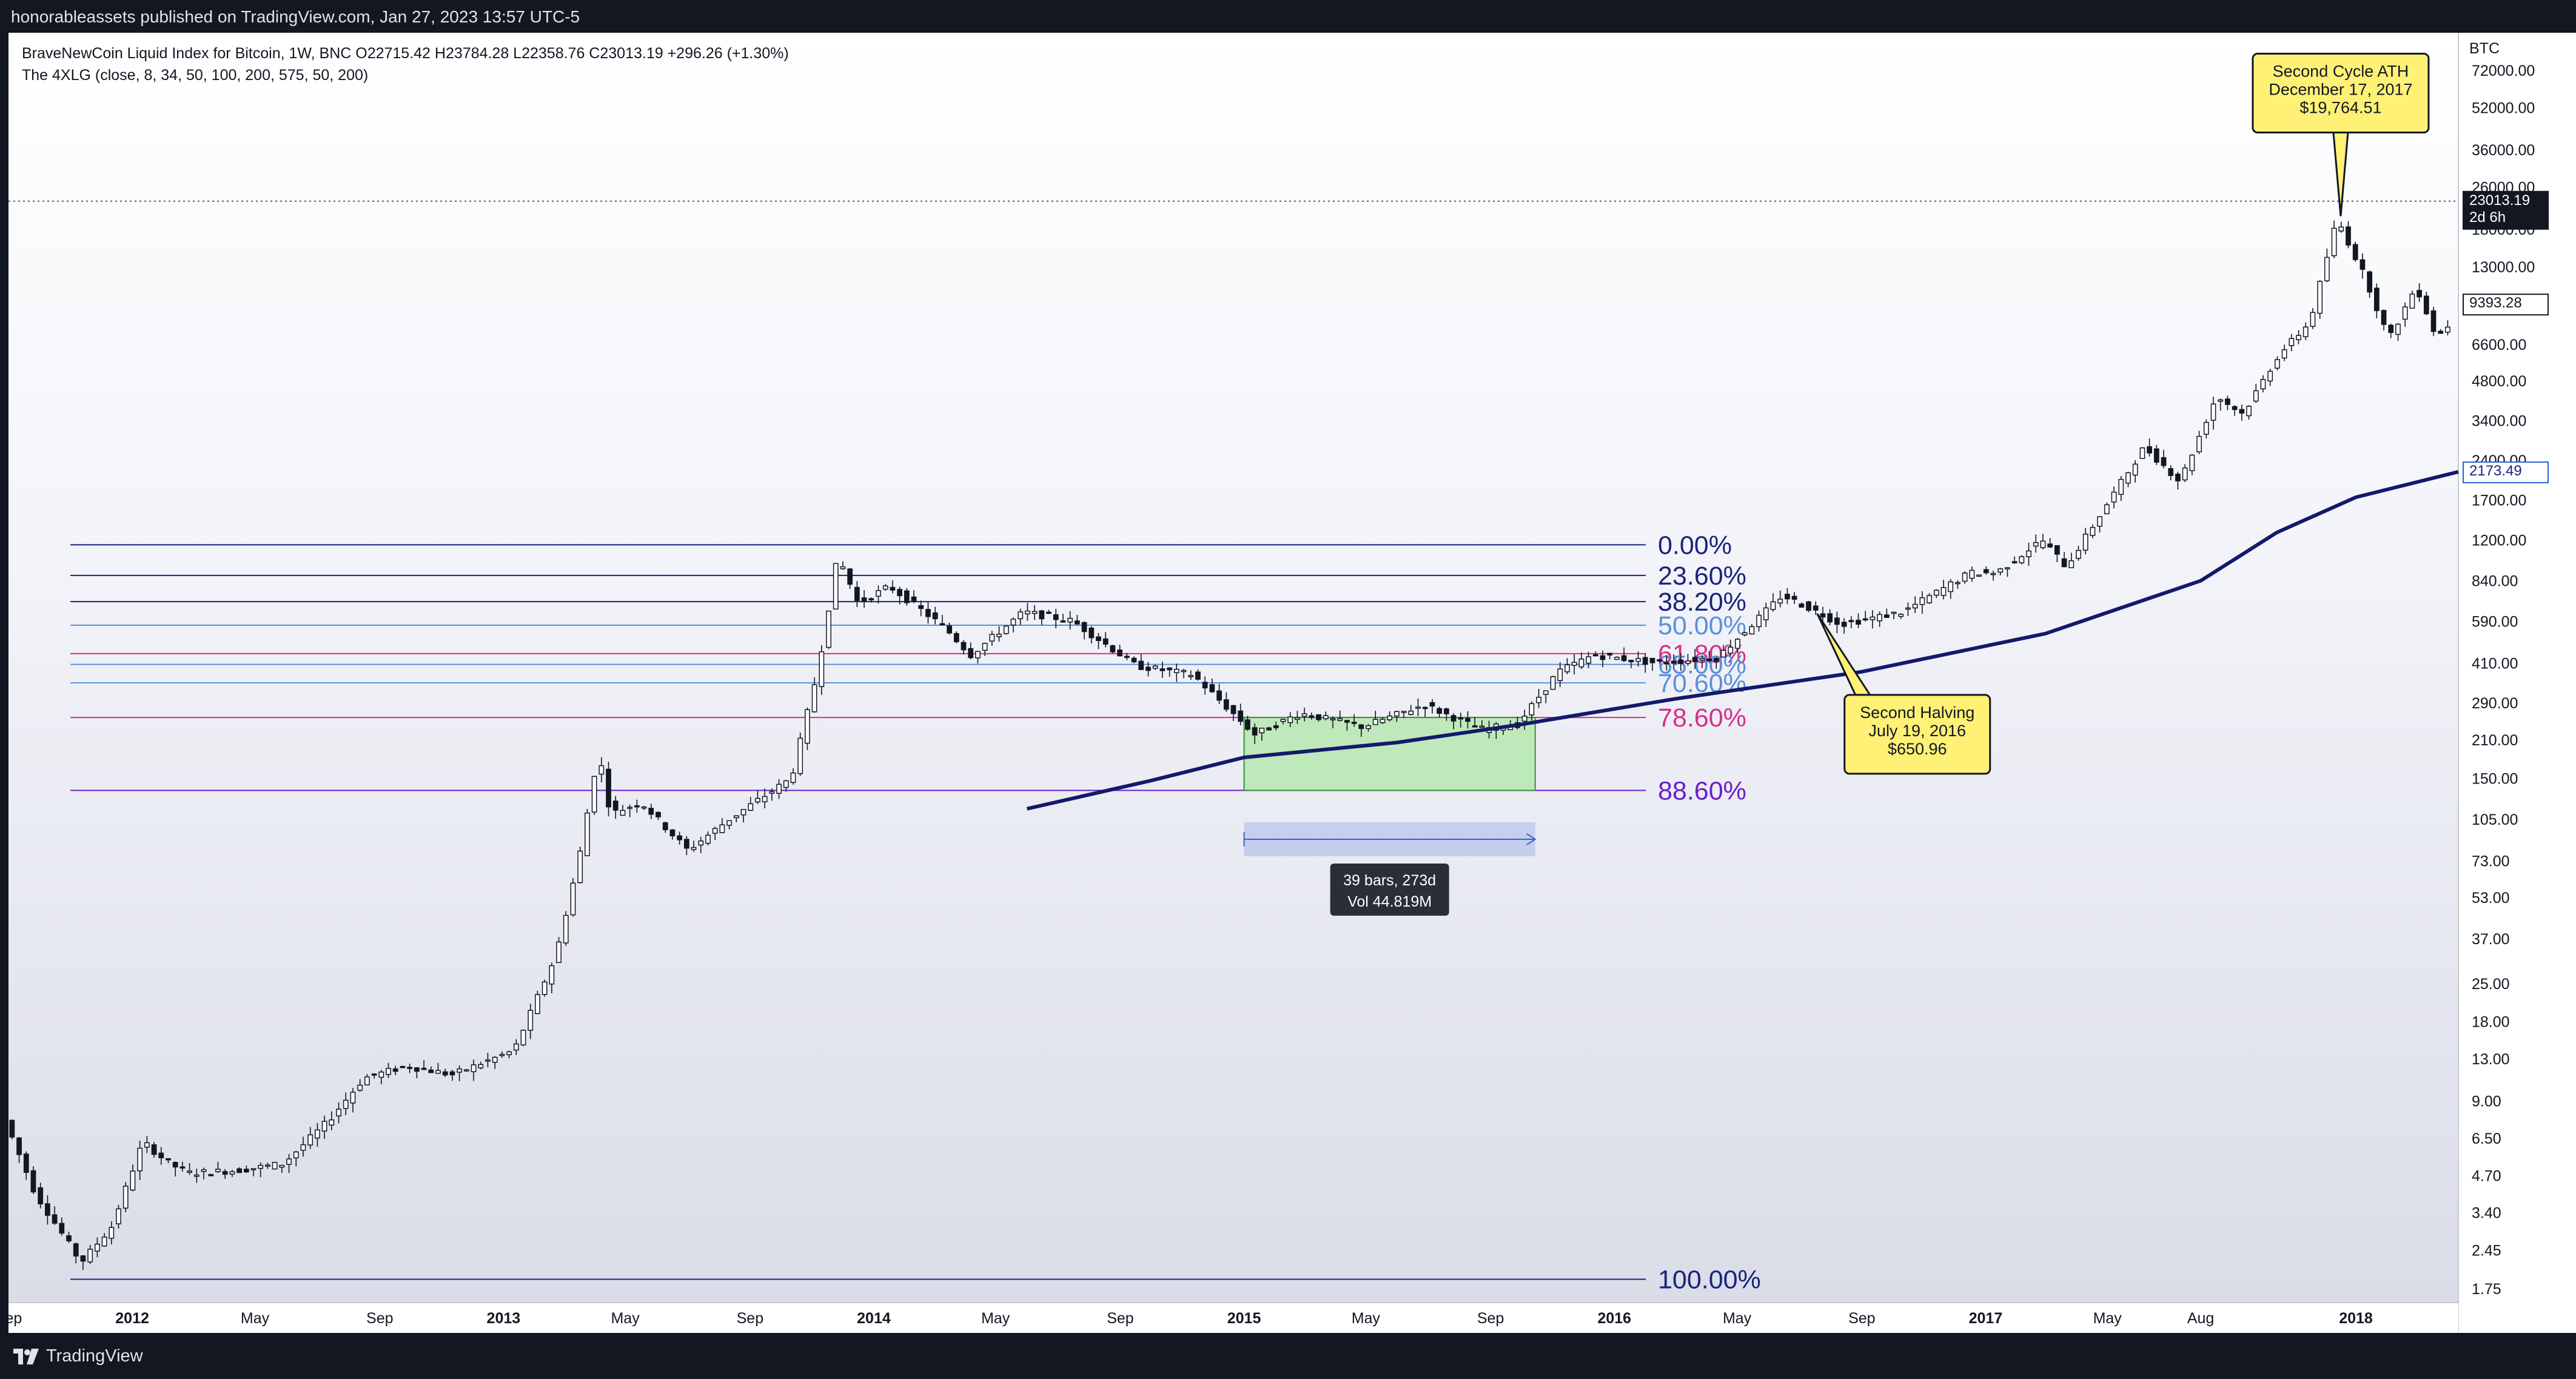 The width and height of the screenshot is (2576, 1379). Describe the element at coordinates (2506, 210) in the screenshot. I see `axis-price-label-box` at that location.